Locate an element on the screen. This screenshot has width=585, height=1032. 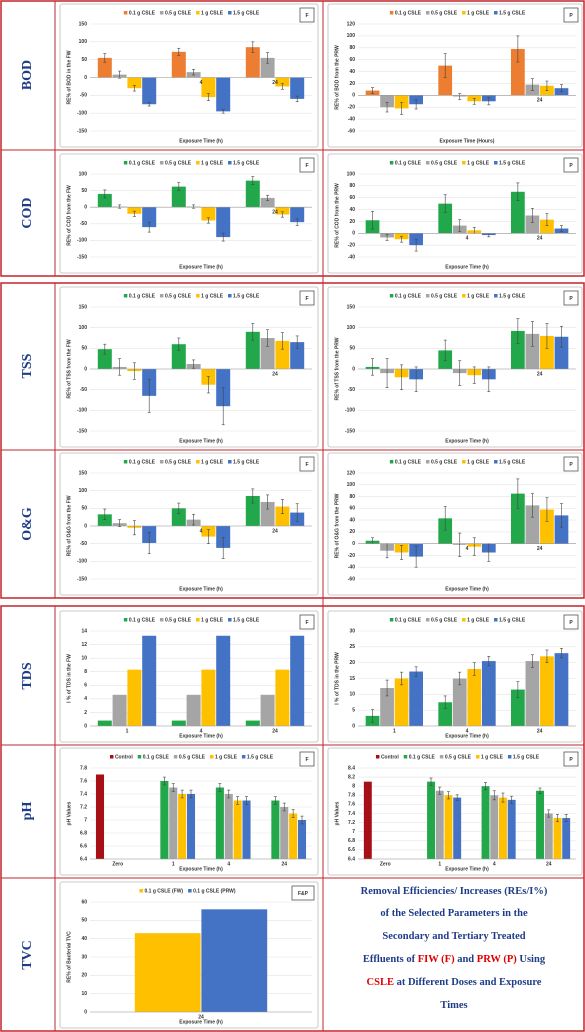
legend-label: Control is located at coordinates (390, 757).